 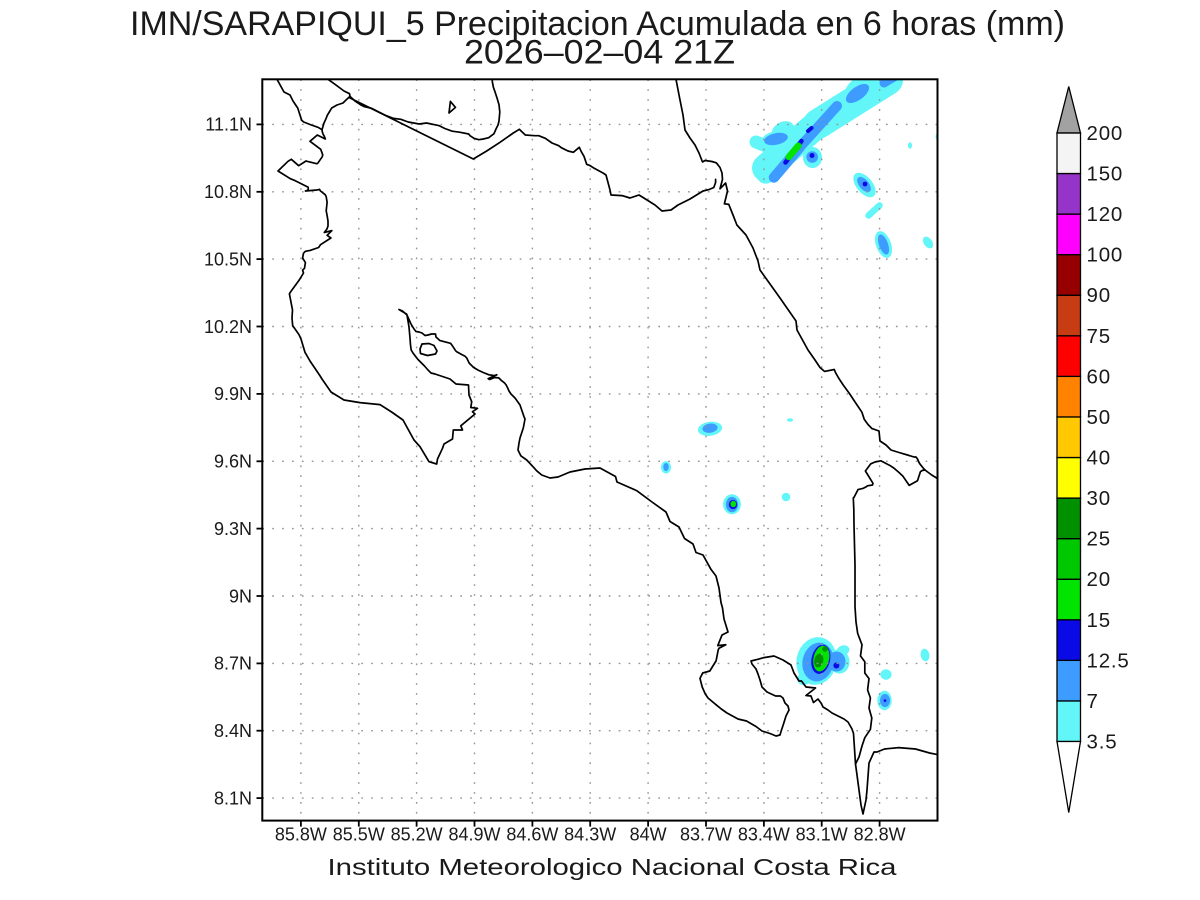 I want to click on svg-text: 100, so click(x=1105, y=255).